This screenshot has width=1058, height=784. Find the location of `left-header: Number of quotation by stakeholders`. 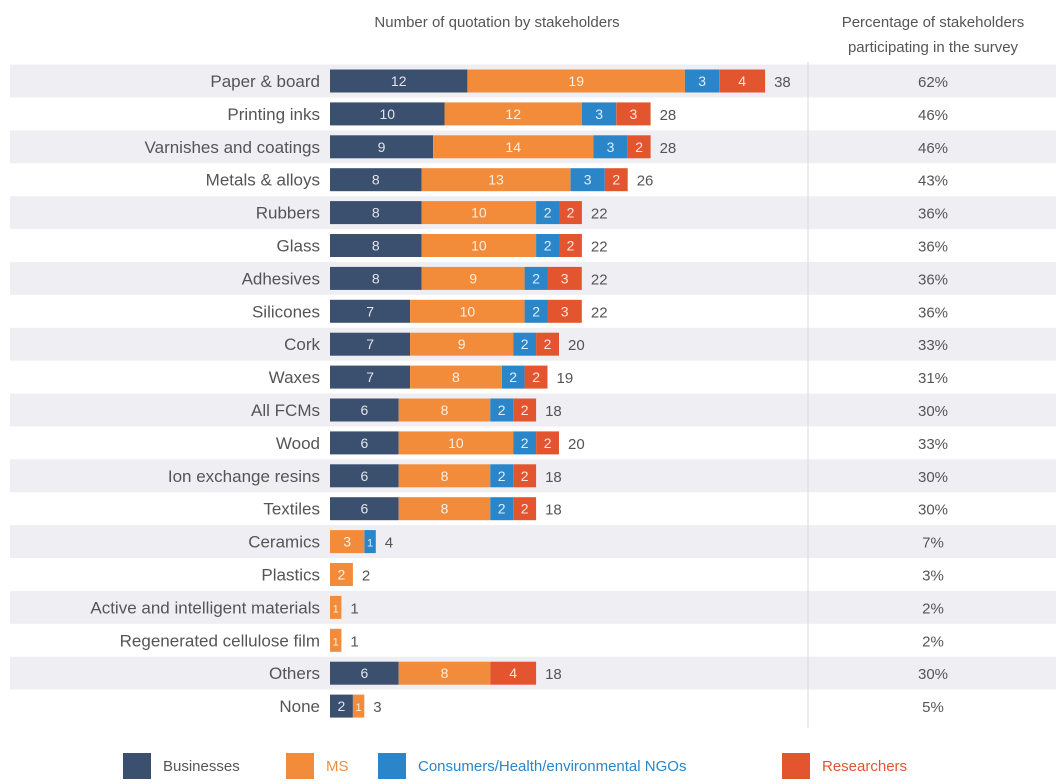

left-header: Number of quotation by stakeholders is located at coordinates (496, 22).